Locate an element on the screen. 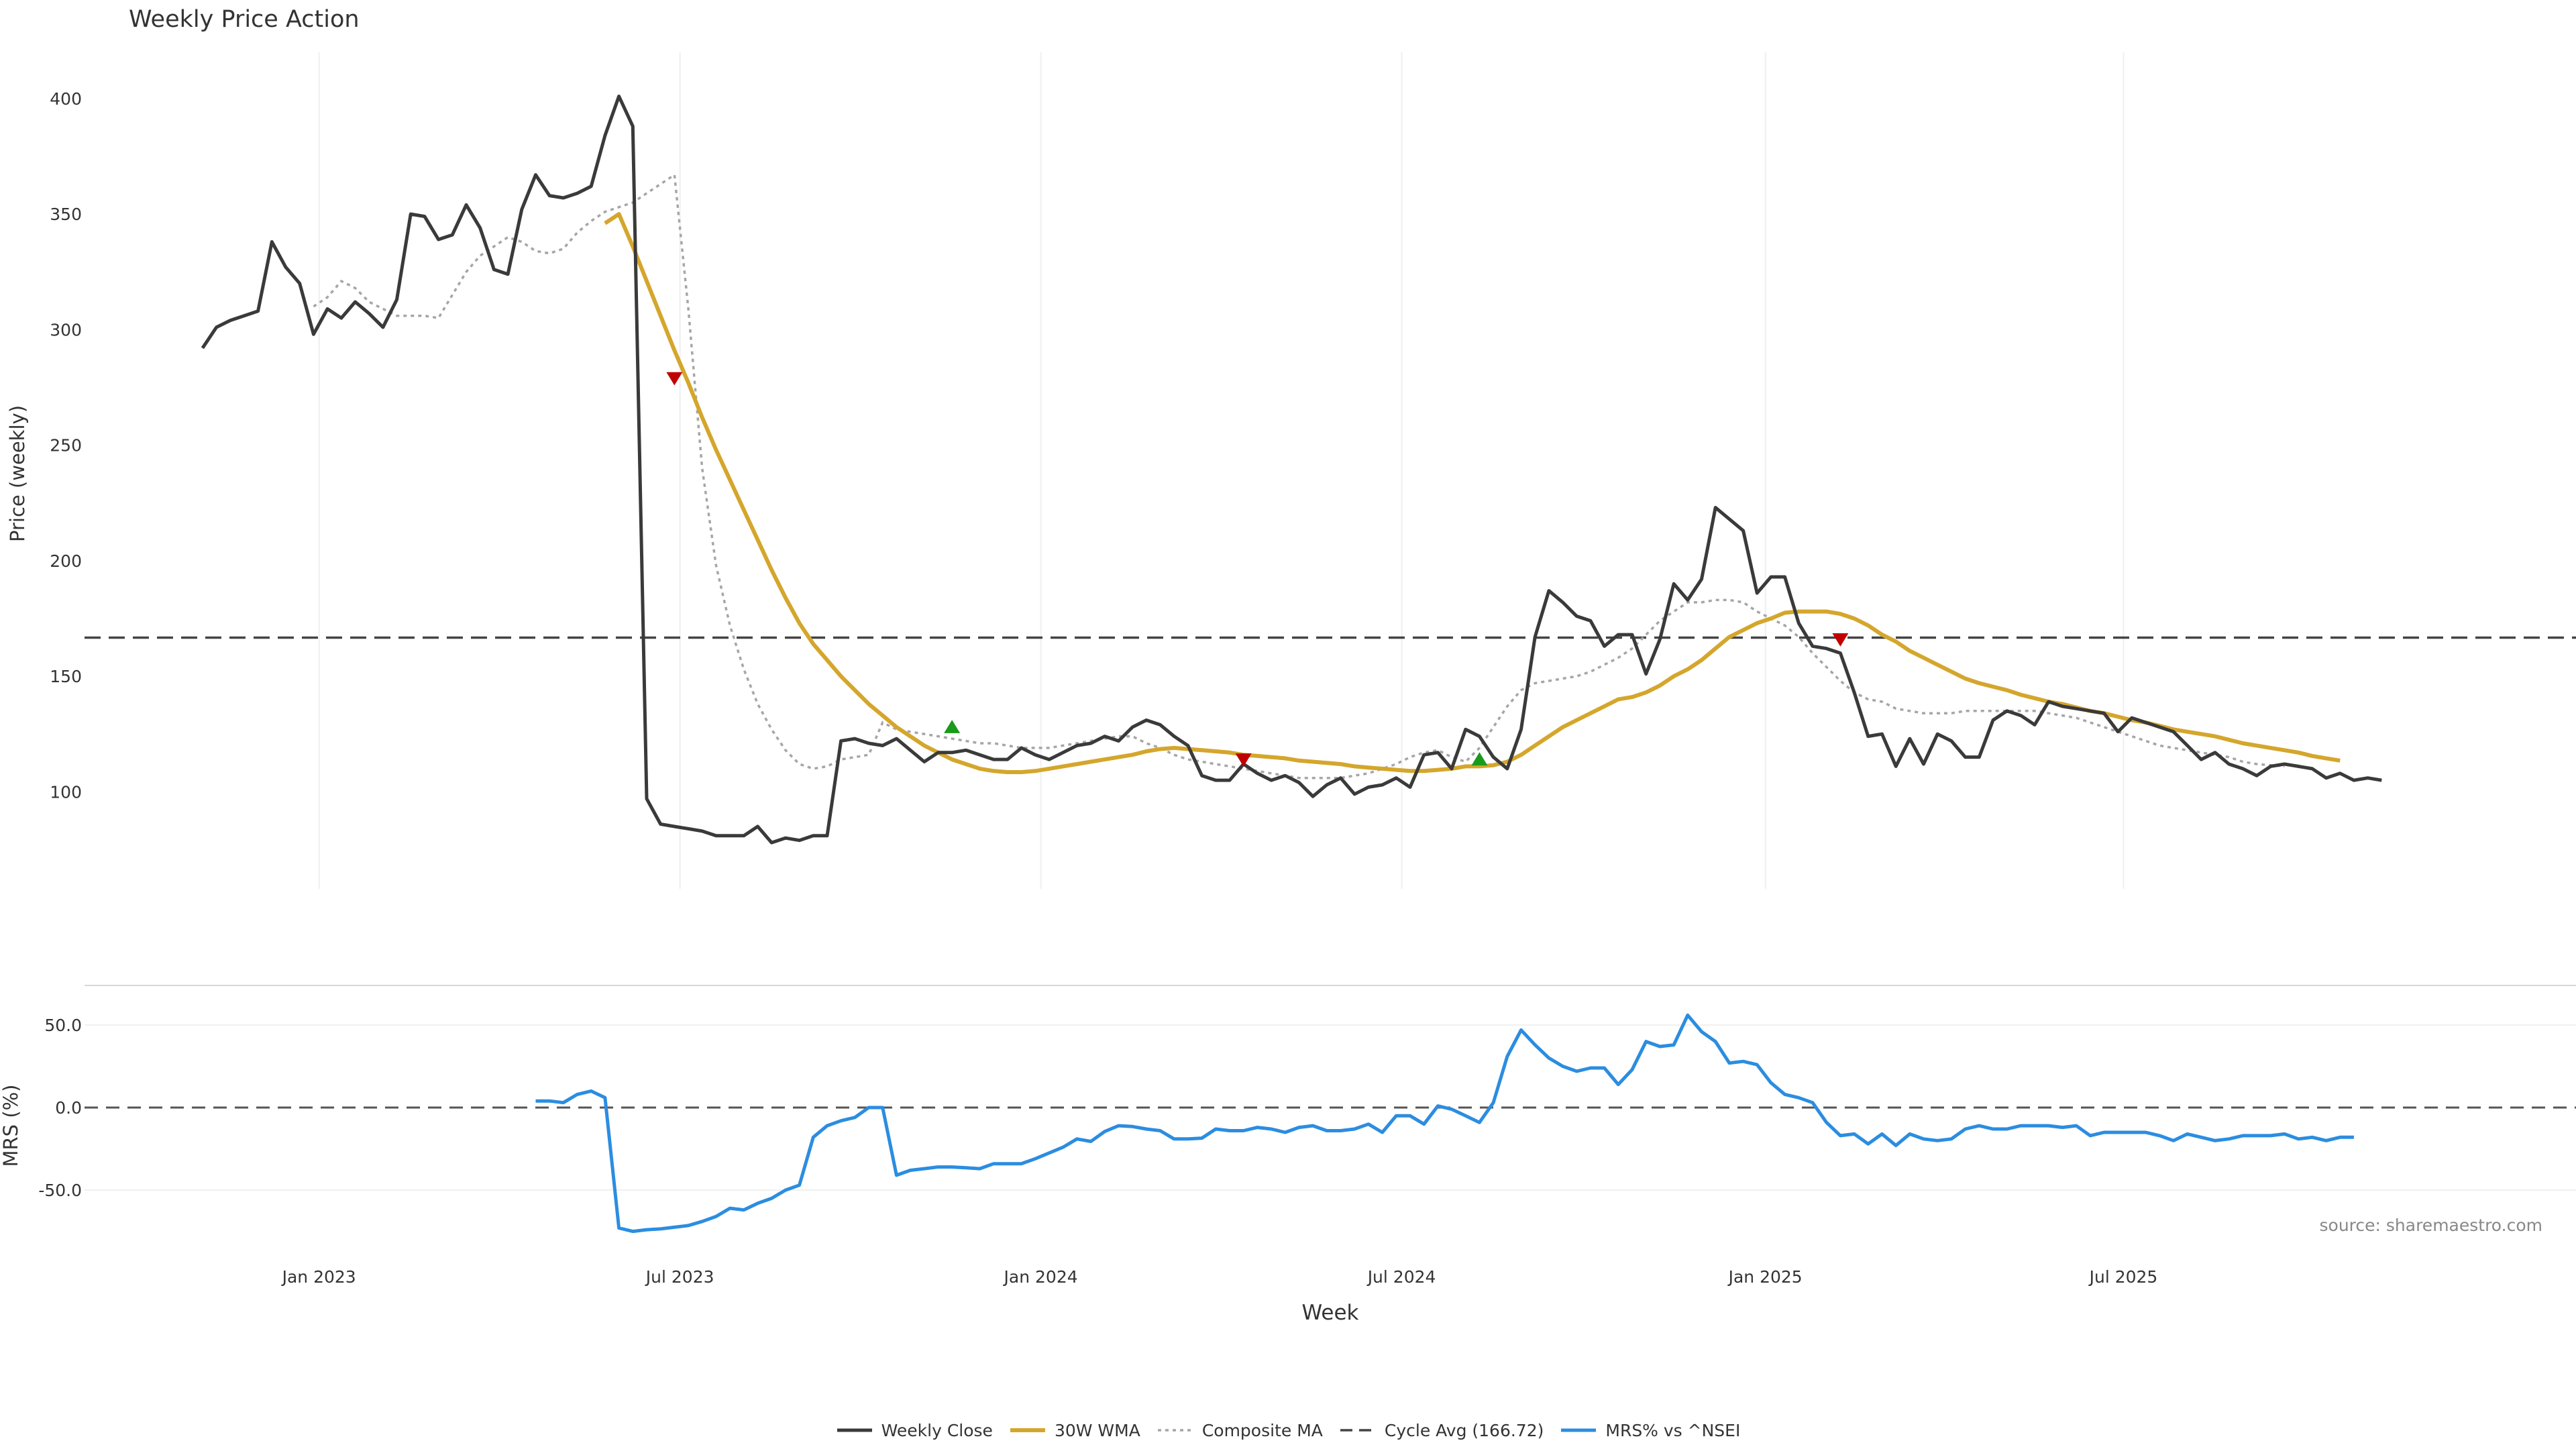 The height and width of the screenshot is (1449, 2576). price-y-tick-label: 200 is located at coordinates (66, 561).